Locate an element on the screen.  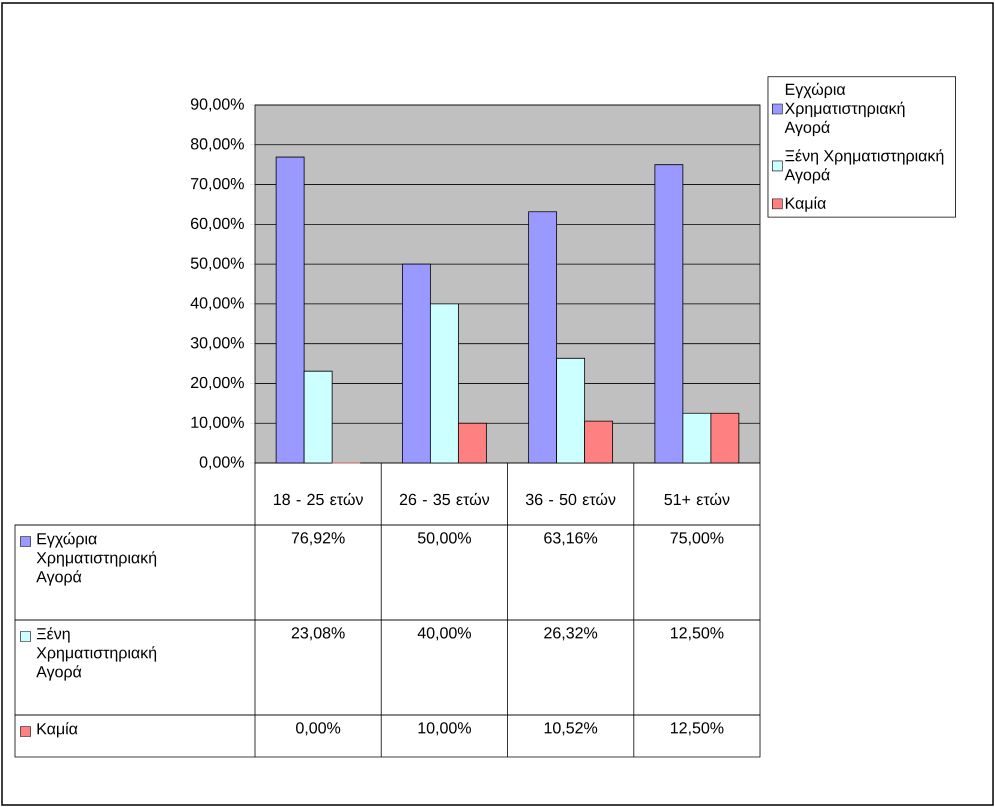
y-tick-label: 0,00% is located at coordinates (222, 463).